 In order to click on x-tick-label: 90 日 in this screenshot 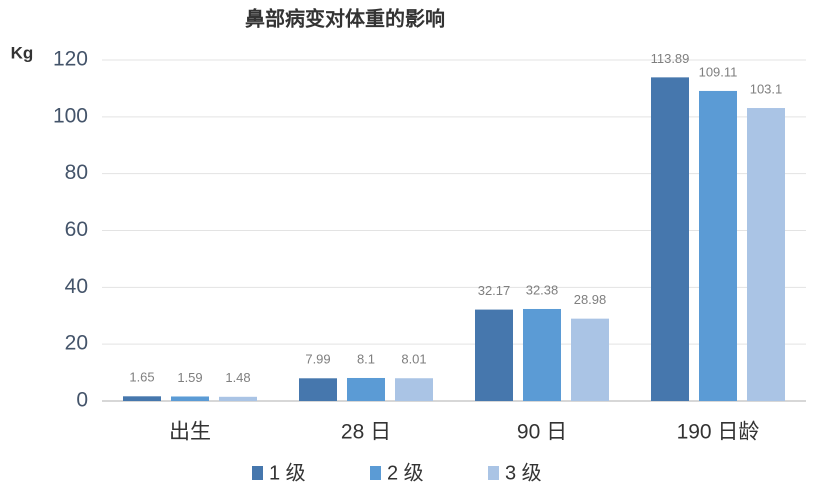, I will do `click(542, 432)`.